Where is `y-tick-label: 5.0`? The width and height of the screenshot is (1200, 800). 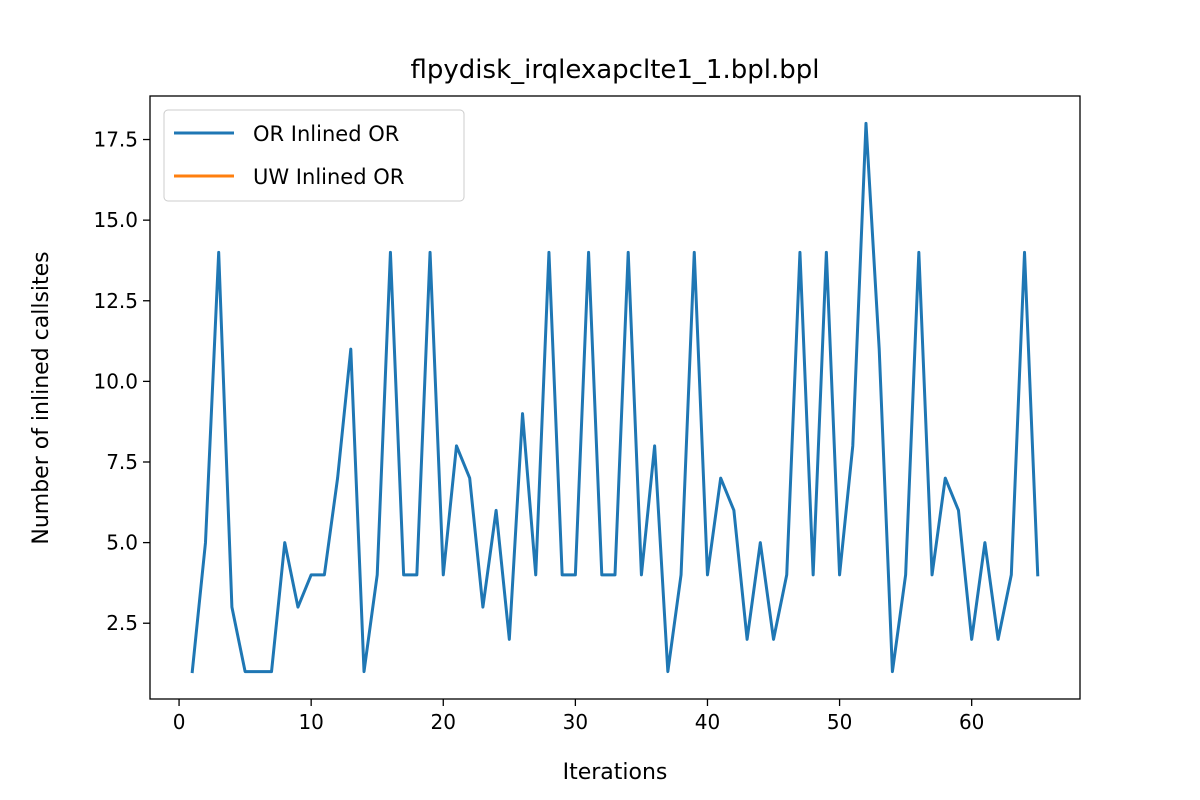
y-tick-label: 5.0 is located at coordinates (122, 543).